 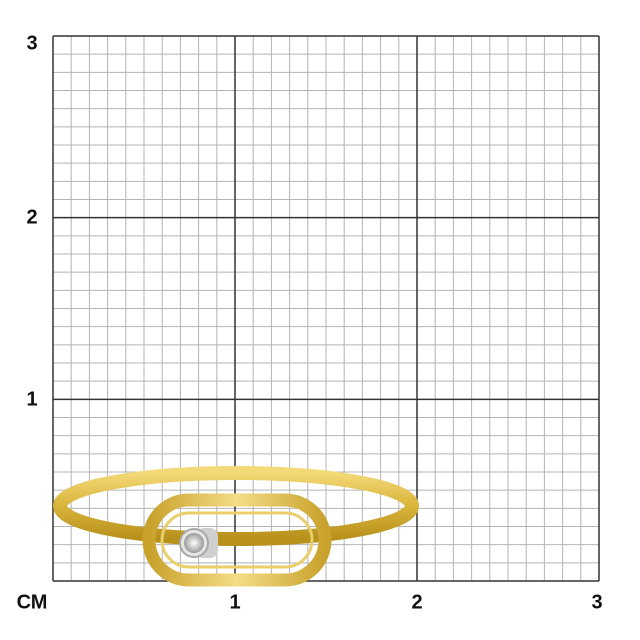 What do you see at coordinates (32, 43) in the screenshot?
I see `y-label-3: 3` at bounding box center [32, 43].